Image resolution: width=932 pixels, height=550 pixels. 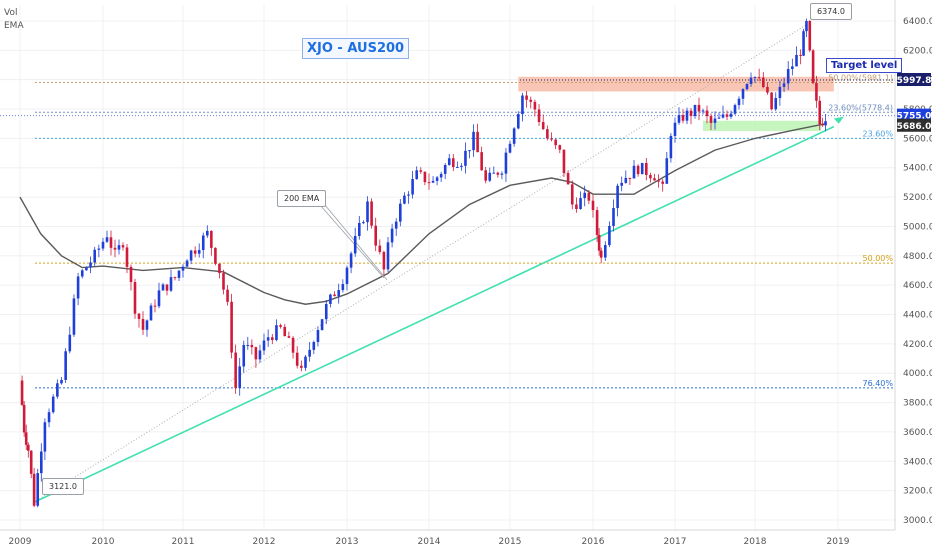 What do you see at coordinates (838, 120) in the screenshot?
I see `trendline-arrow` at bounding box center [838, 120].